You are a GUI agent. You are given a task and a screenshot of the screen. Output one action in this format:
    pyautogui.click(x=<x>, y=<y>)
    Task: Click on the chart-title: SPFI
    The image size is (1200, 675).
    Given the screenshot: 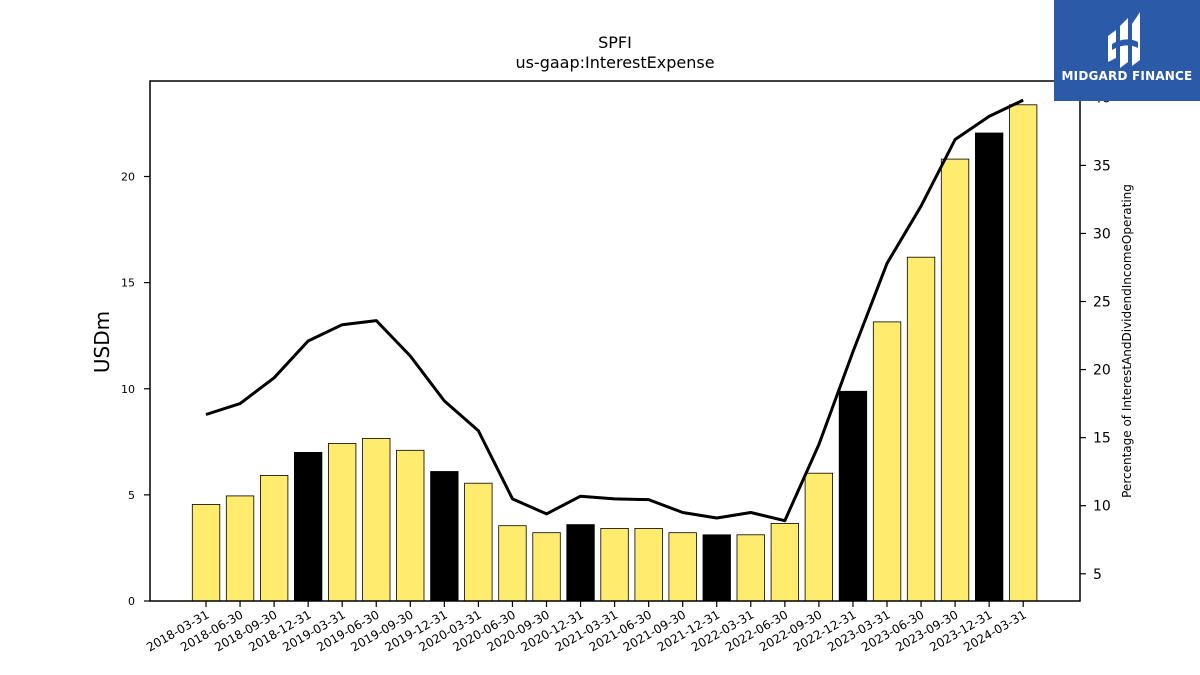 What is the action you would take?
    pyautogui.click(x=615, y=42)
    